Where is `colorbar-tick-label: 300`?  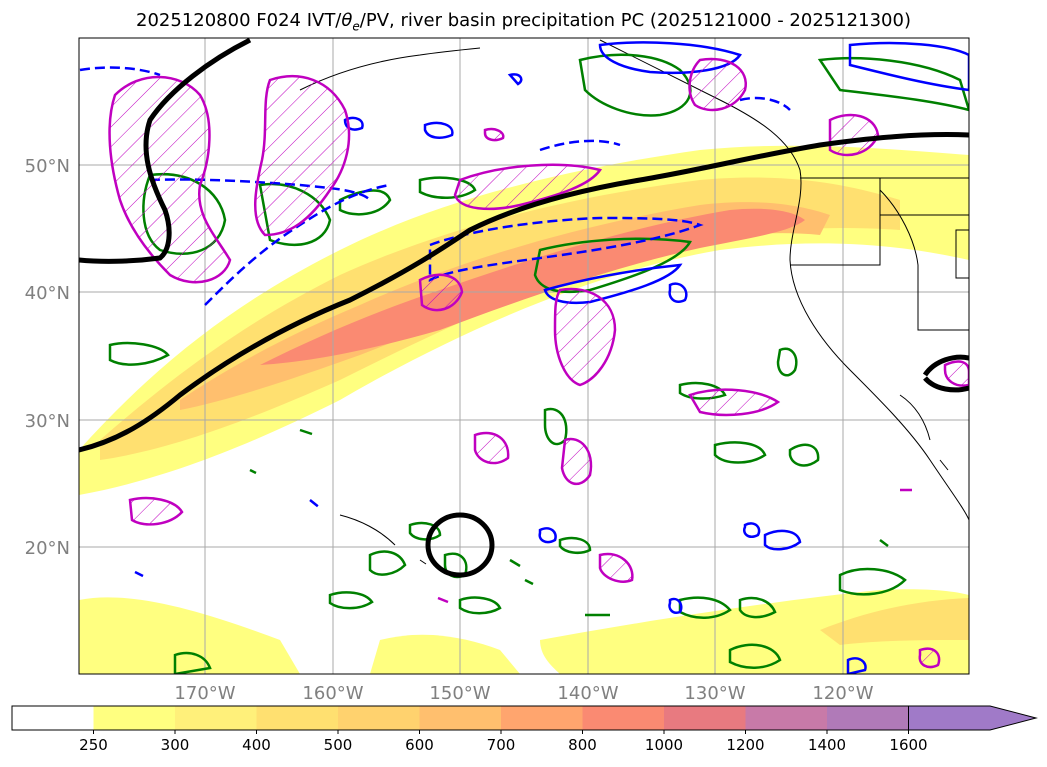 colorbar-tick-label: 300 is located at coordinates (175, 745).